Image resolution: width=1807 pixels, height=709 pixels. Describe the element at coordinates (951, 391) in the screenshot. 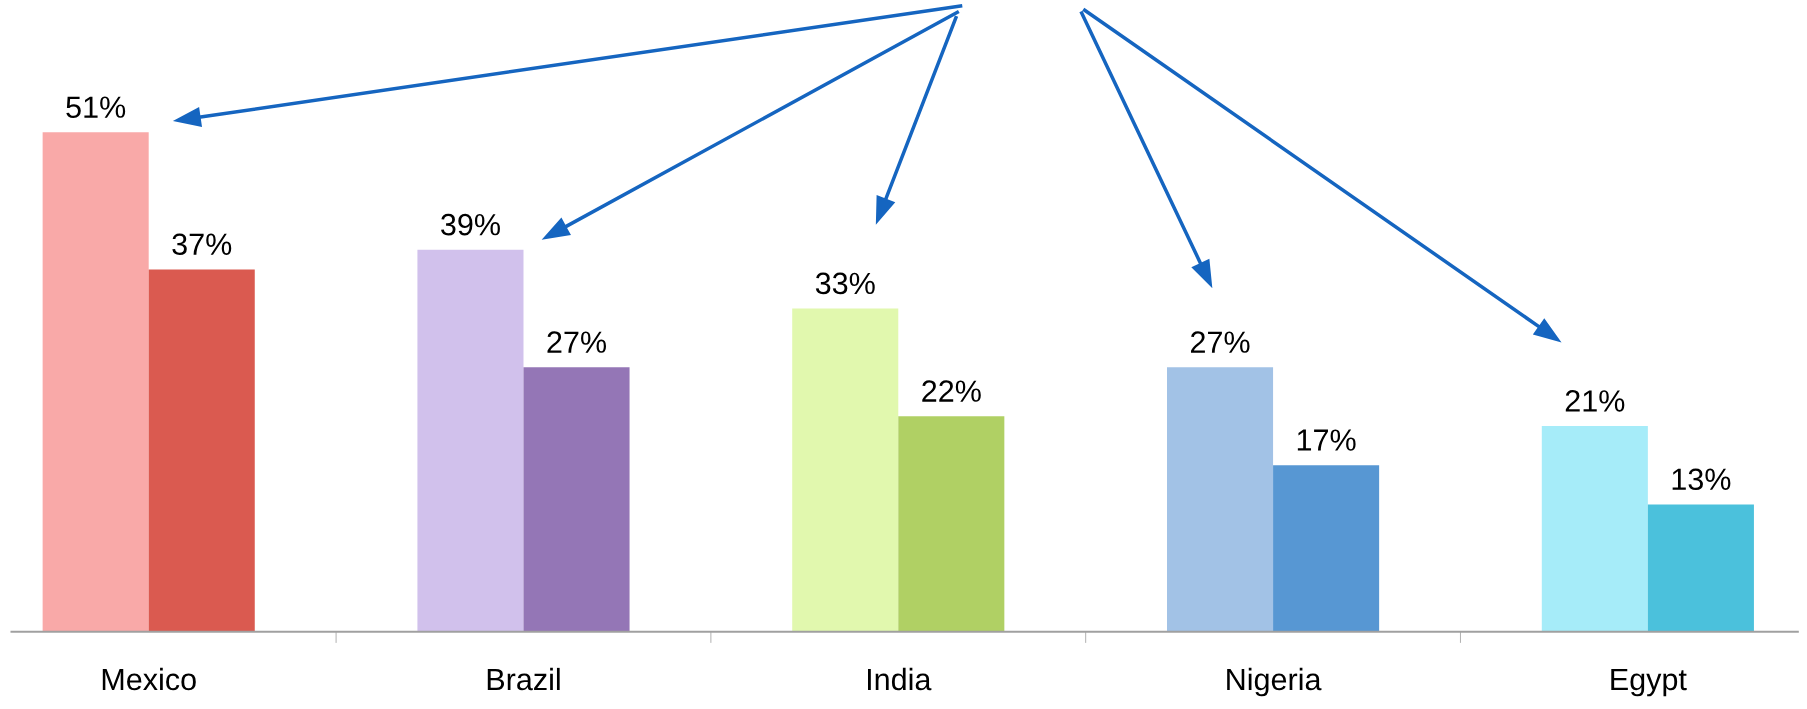

I see `data-label: 22%` at that location.